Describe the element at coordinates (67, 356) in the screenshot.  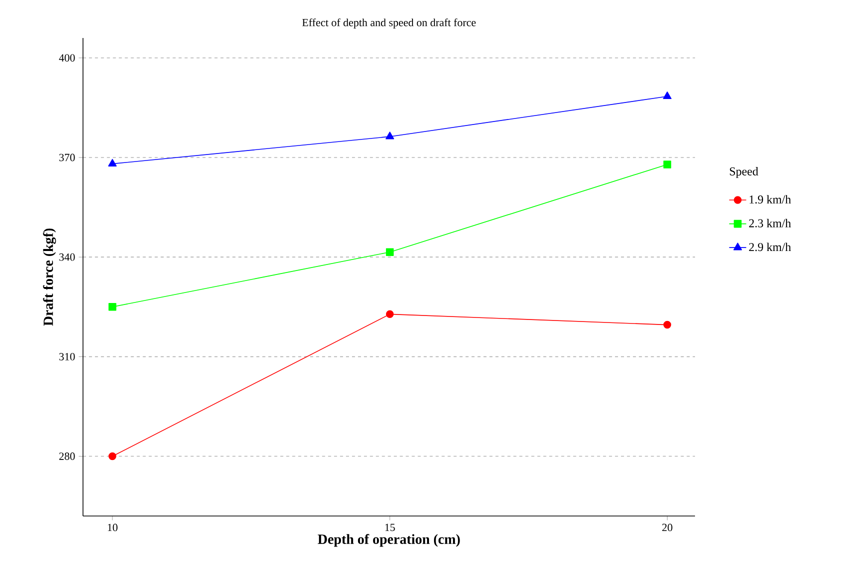
I see `y-tick-label: 310` at that location.